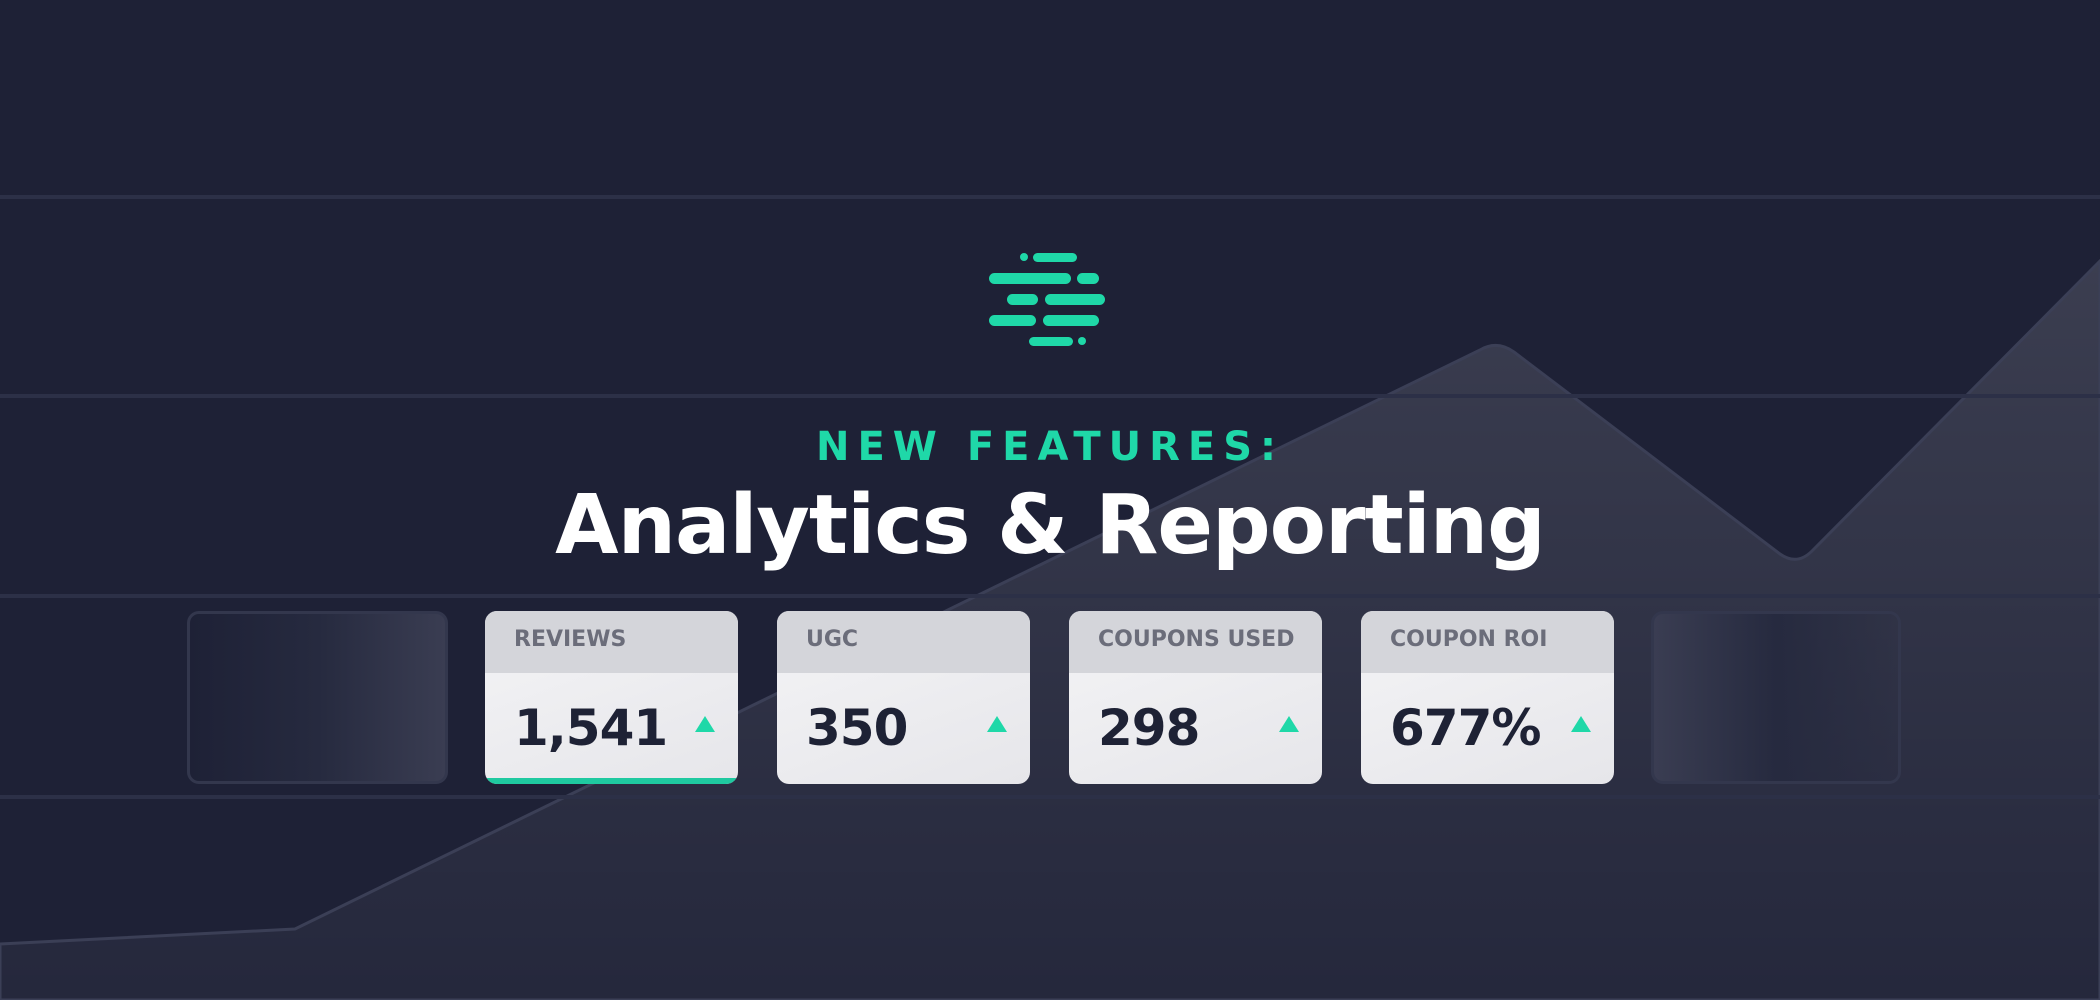 The width and height of the screenshot is (2100, 1000). What do you see at coordinates (903, 697) in the screenshot?
I see `stat-card: UGC 350` at bounding box center [903, 697].